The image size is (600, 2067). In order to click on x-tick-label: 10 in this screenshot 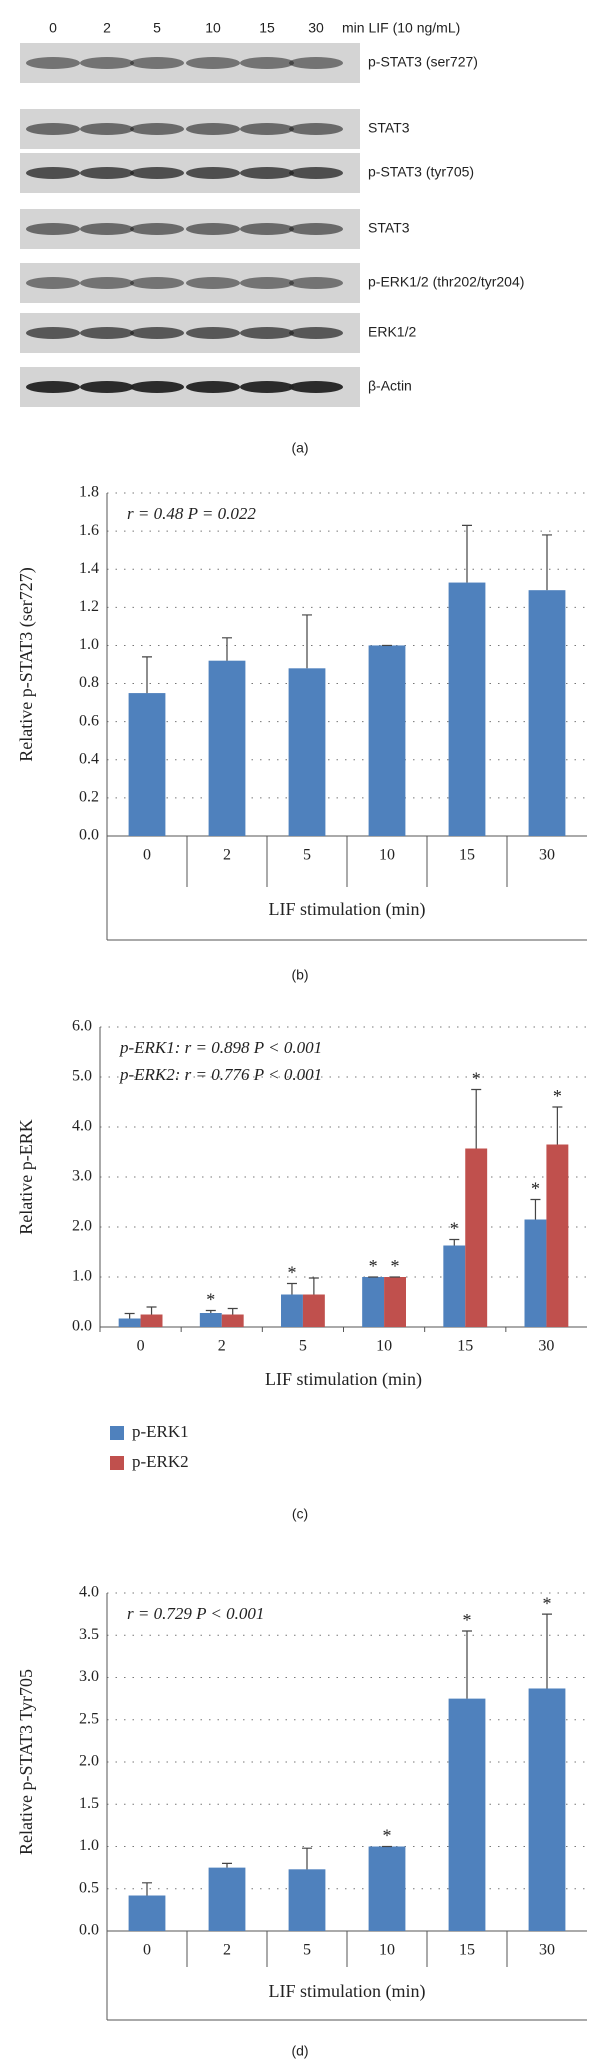, I will do `click(384, 1346)`.